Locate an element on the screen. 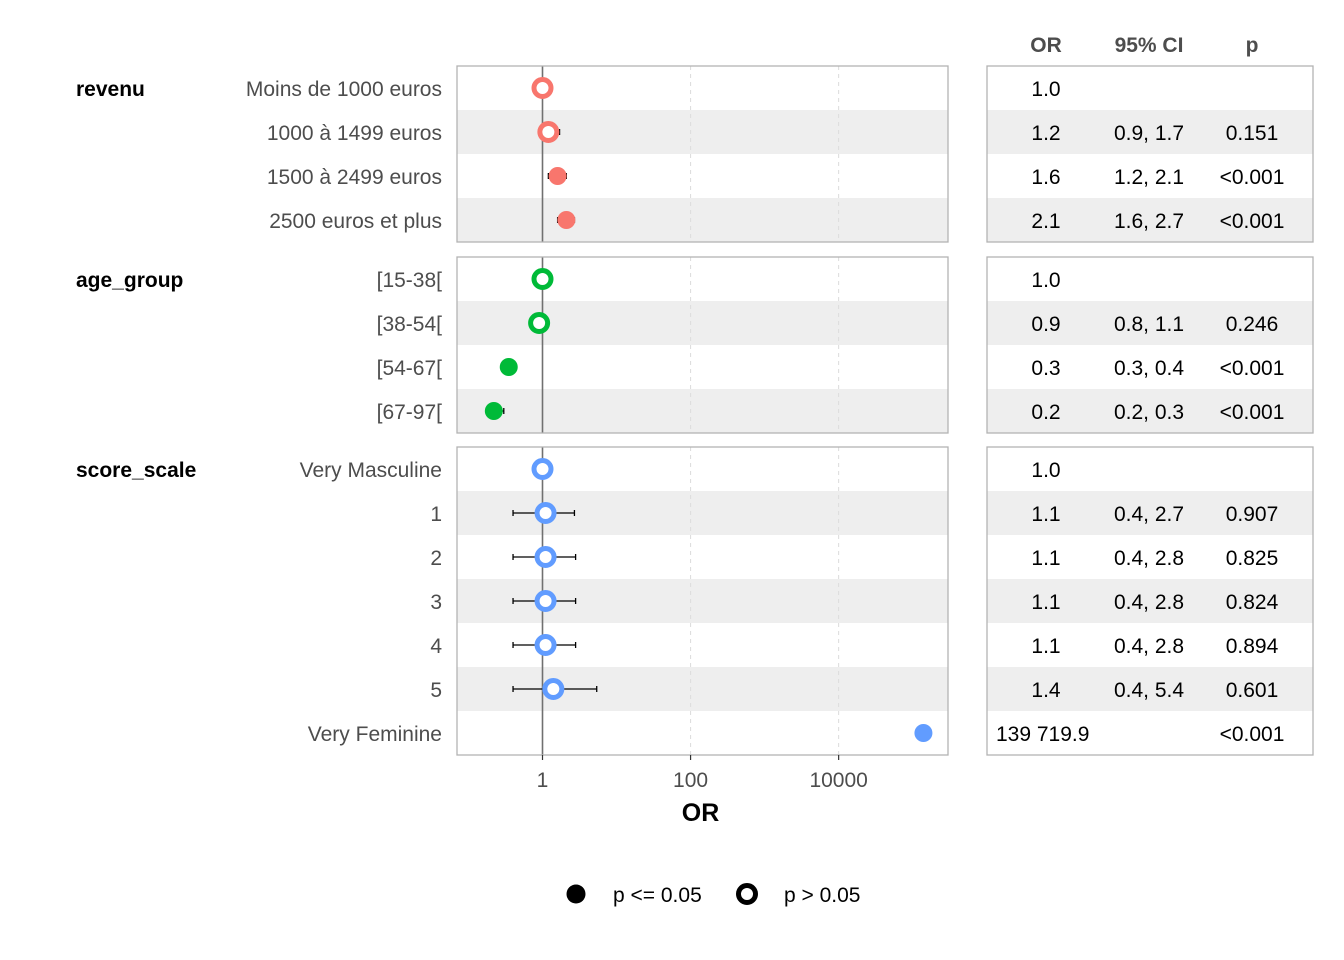  legend-key-open is located at coordinates (747, 894).